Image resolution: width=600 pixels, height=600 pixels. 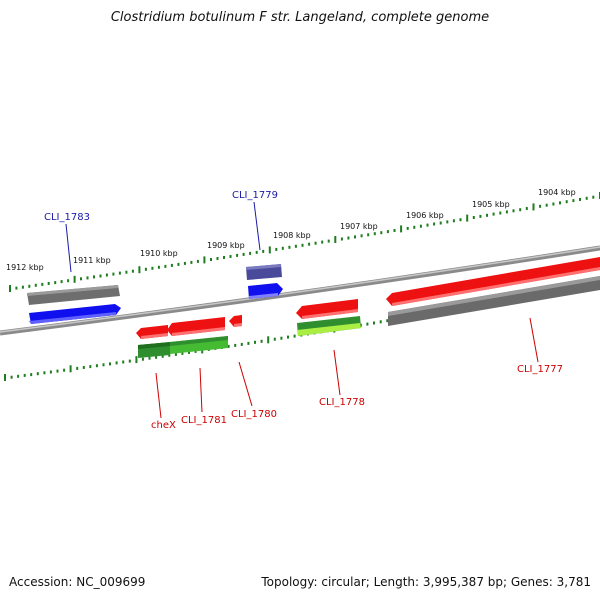 What do you see at coordinates (255, 195) in the screenshot?
I see `gene-label-cli-1779: CLI_1779` at bounding box center [255, 195].